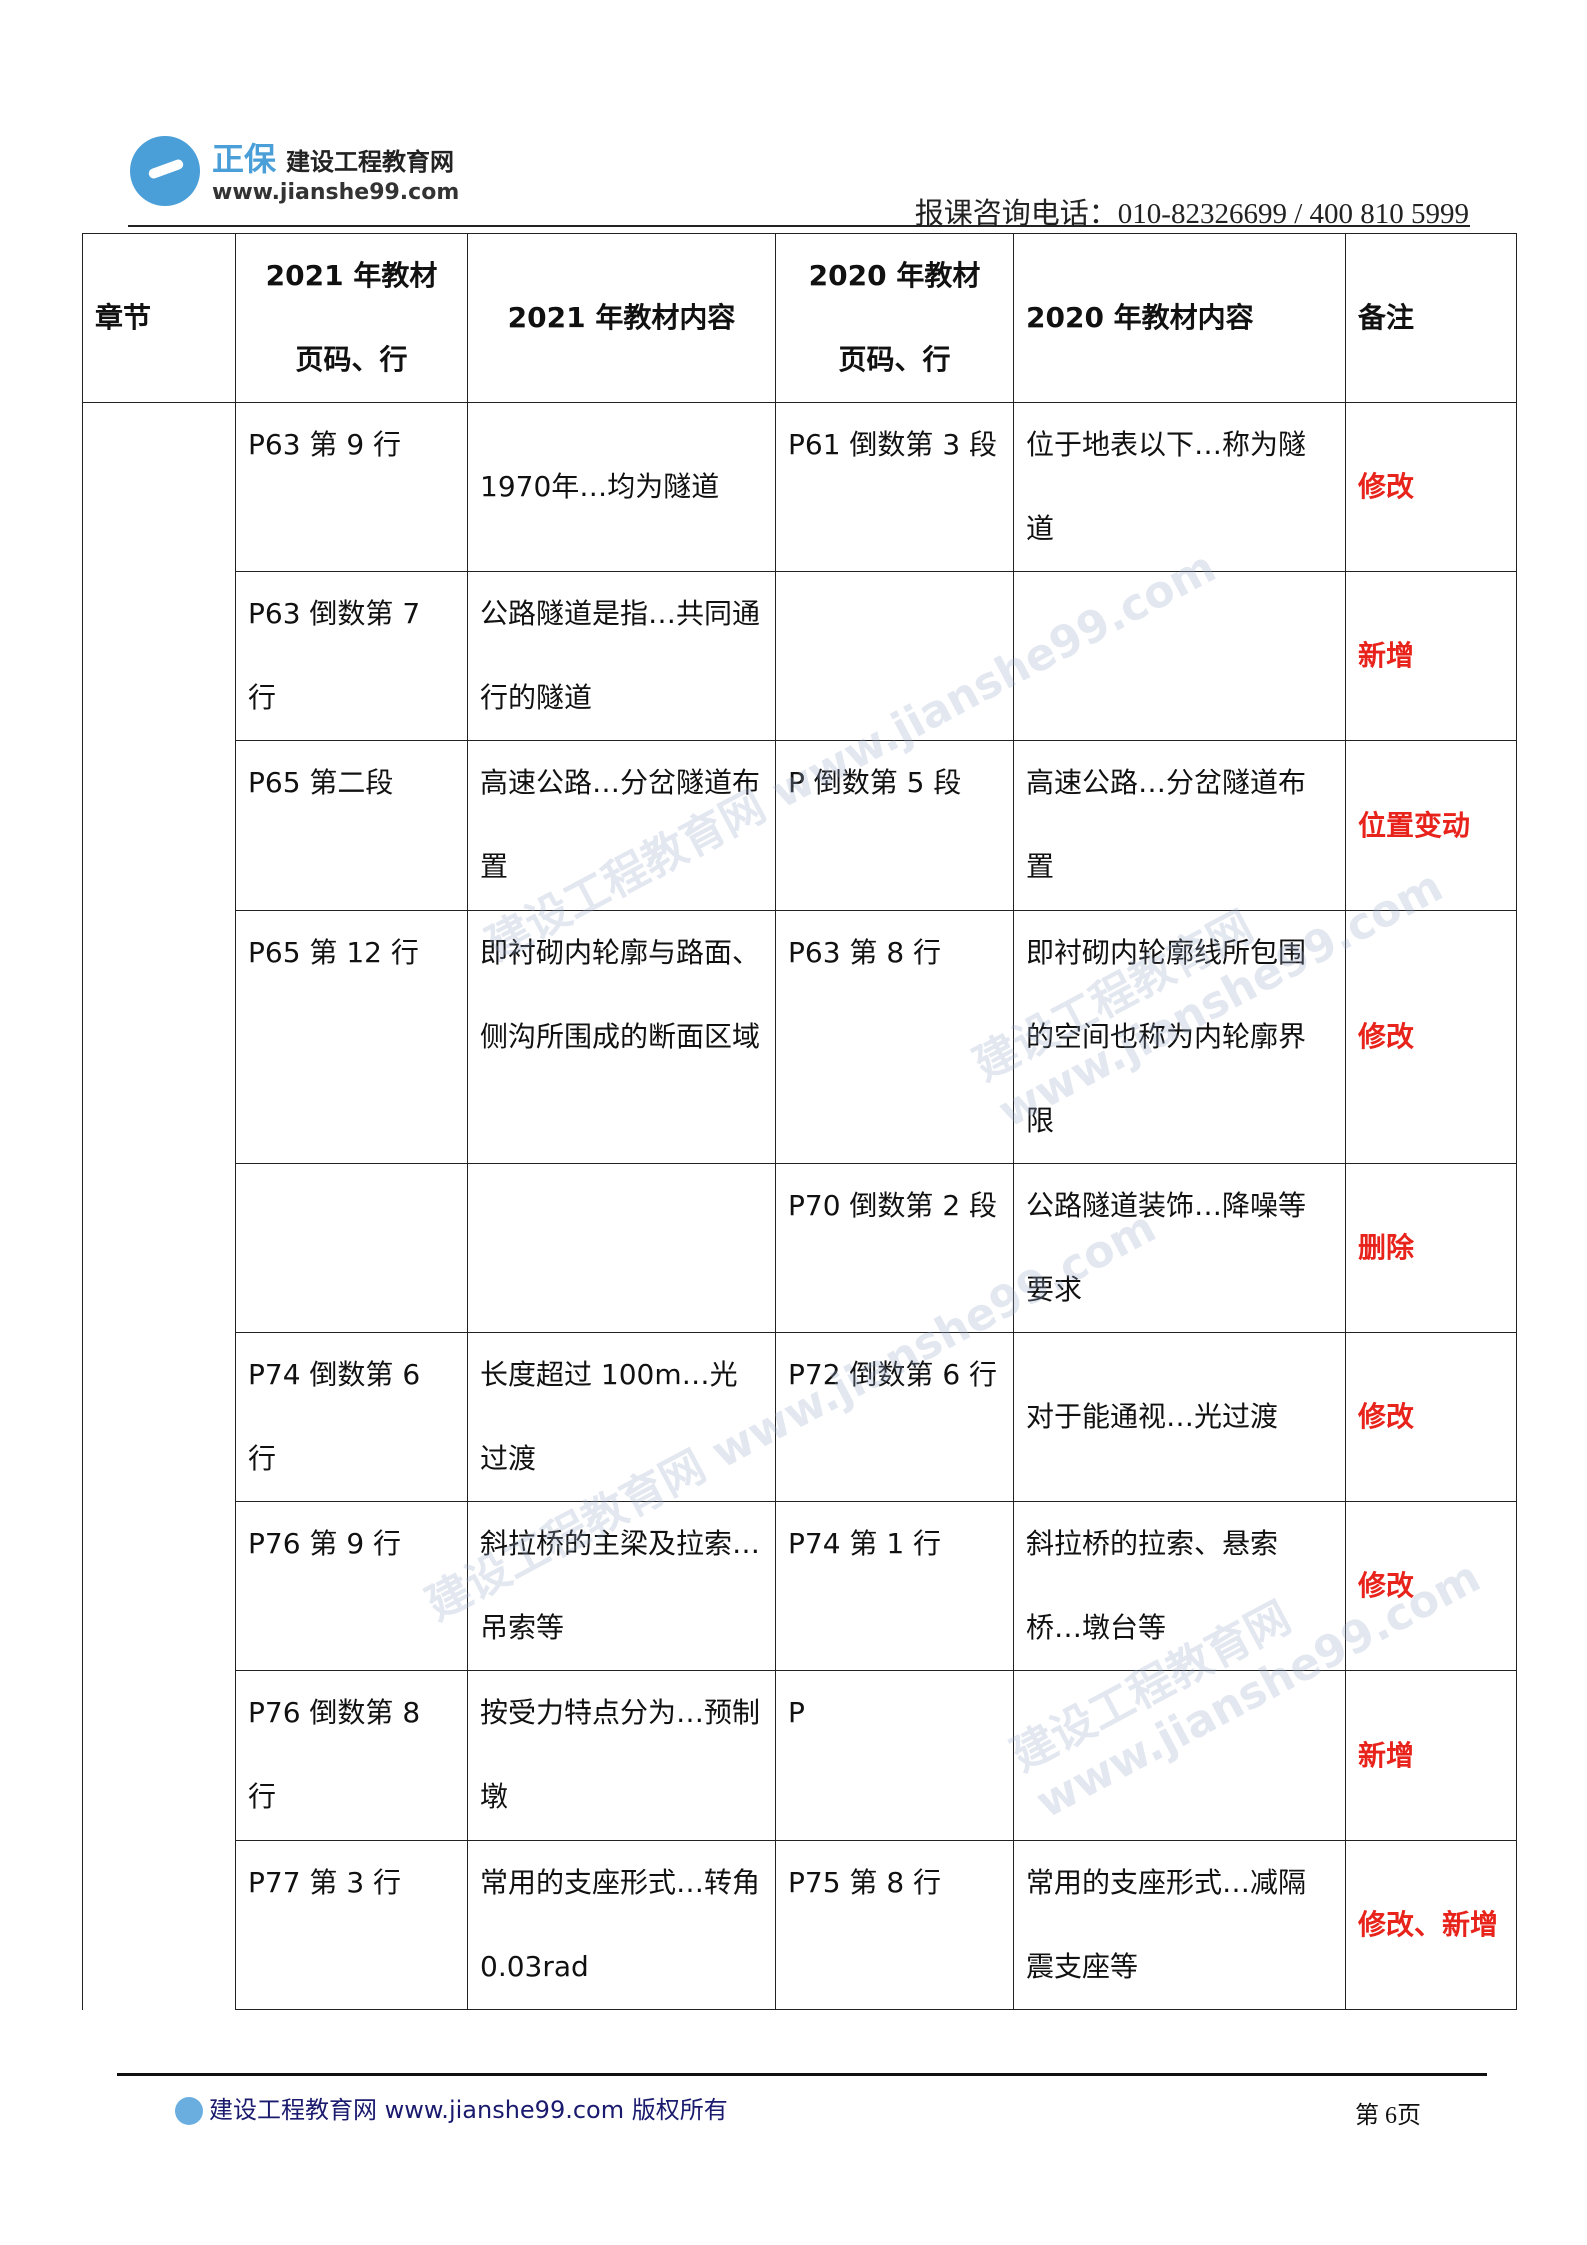 The image size is (1587, 2245). I want to click on chapter-cell, so click(159, 1206).